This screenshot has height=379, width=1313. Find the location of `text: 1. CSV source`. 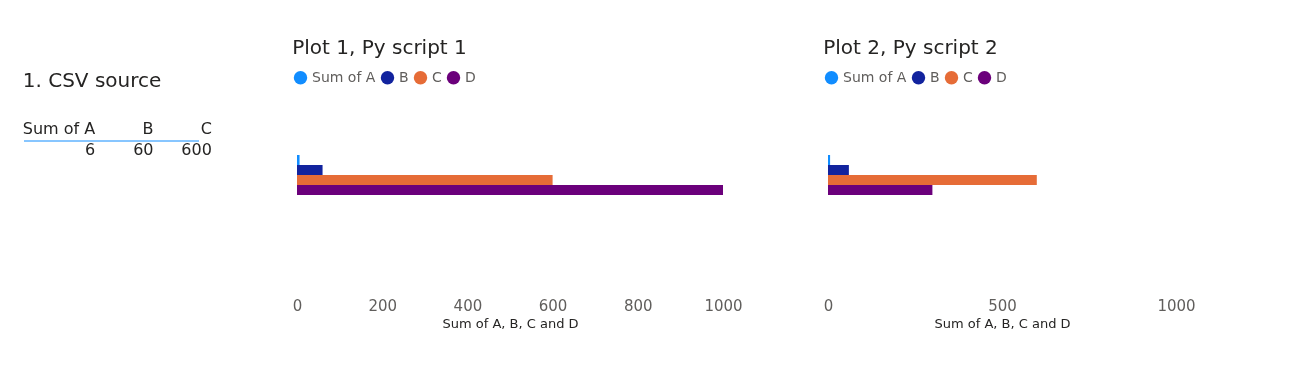

text: 1. CSV source is located at coordinates (92, 80).